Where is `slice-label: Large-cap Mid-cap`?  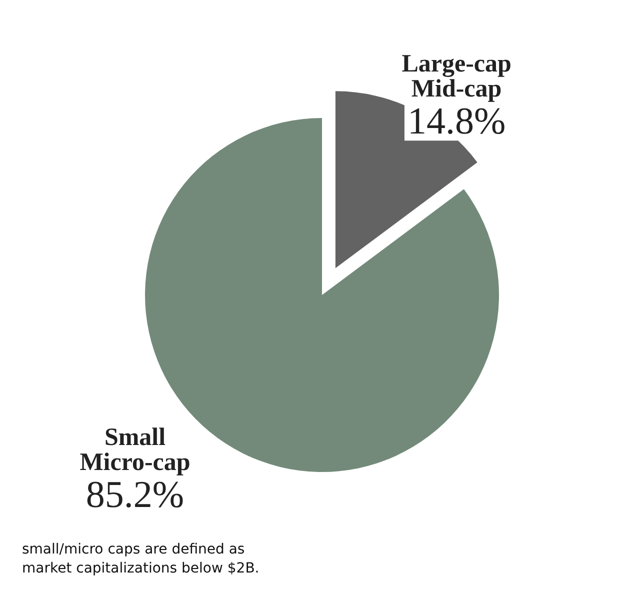
slice-label: Large-cap Mid-cap is located at coordinates (457, 76).